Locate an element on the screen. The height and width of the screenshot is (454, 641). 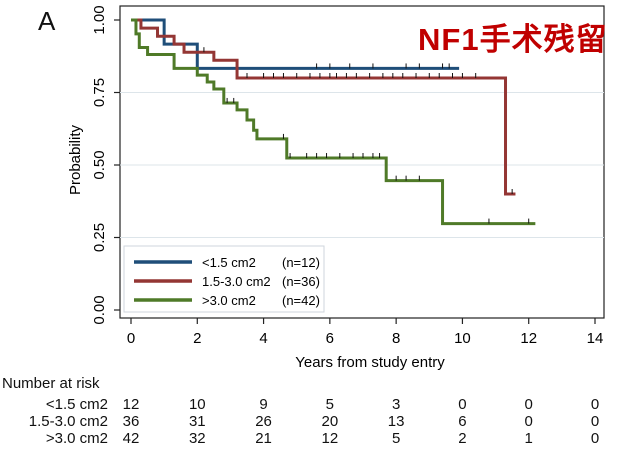
risk-cell: 26 is located at coordinates (263, 421).